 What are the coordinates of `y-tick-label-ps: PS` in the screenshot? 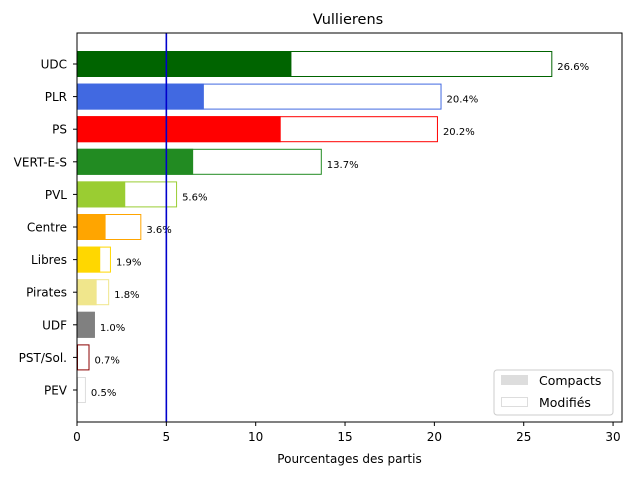 It's located at (59, 130).